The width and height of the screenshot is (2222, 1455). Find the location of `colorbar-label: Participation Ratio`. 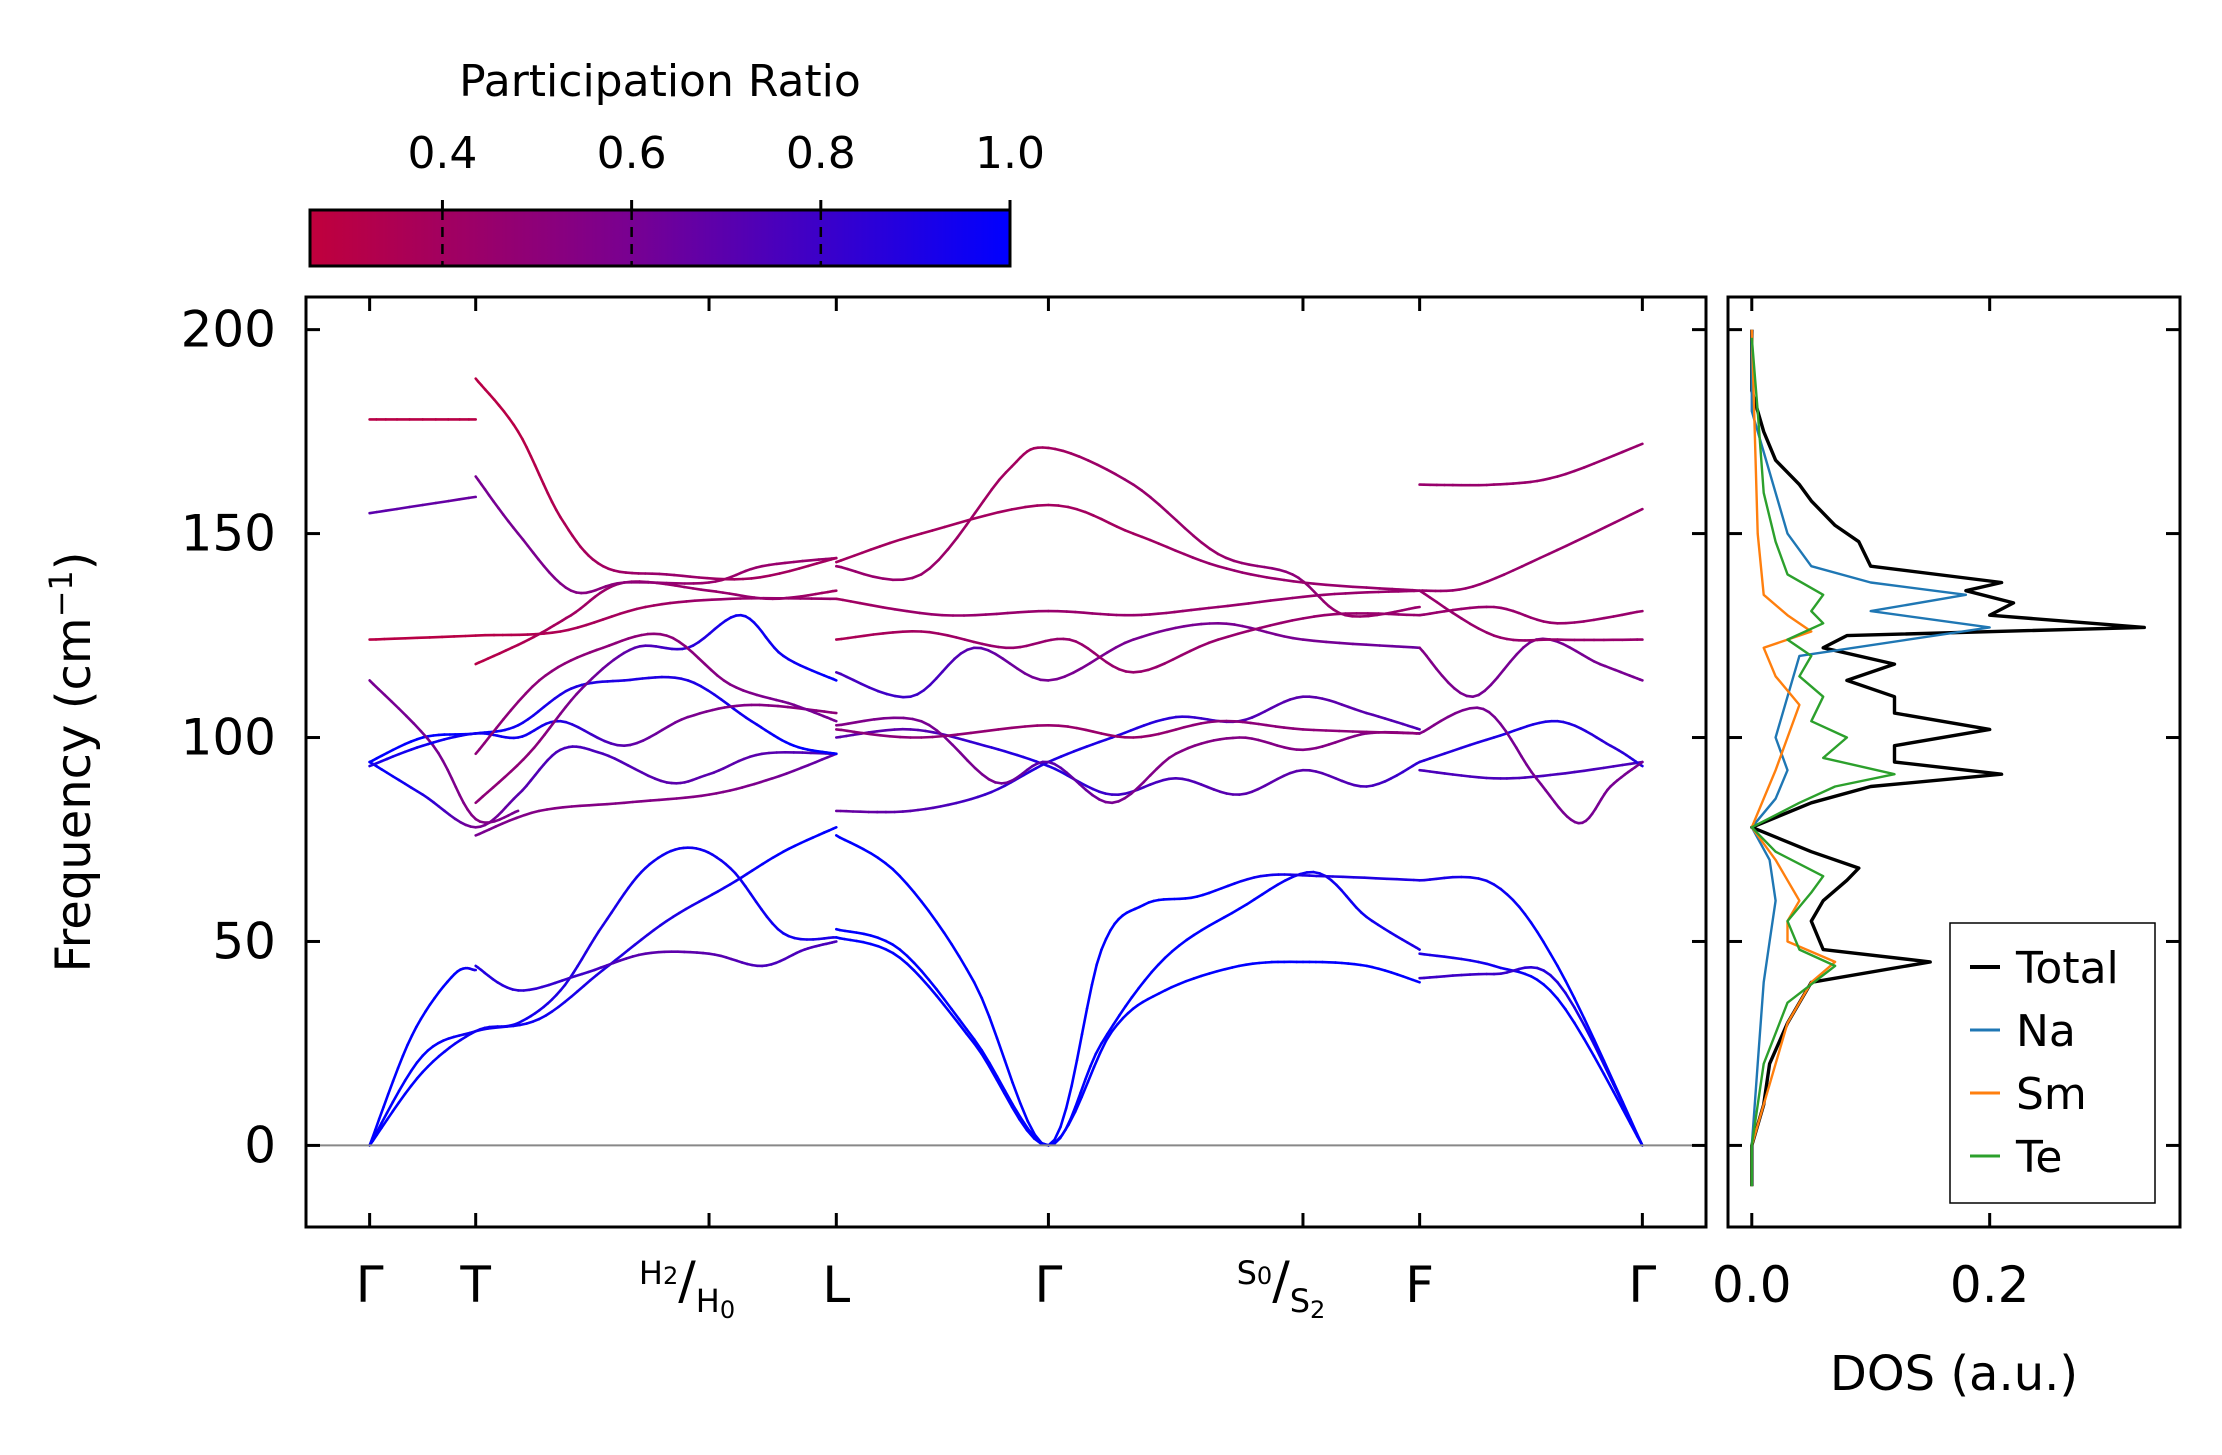

colorbar-label: Participation Ratio is located at coordinates (660, 81).